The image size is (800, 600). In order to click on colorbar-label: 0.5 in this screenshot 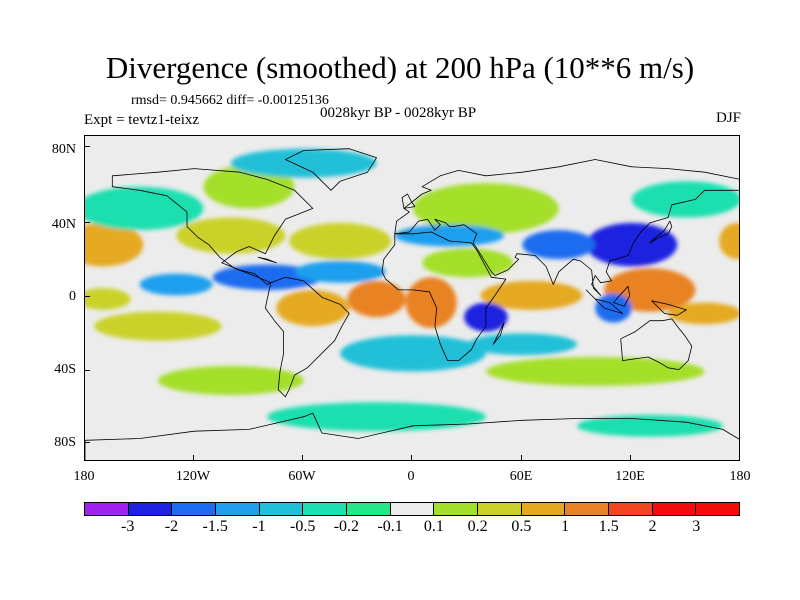, I will do `click(521, 526)`.